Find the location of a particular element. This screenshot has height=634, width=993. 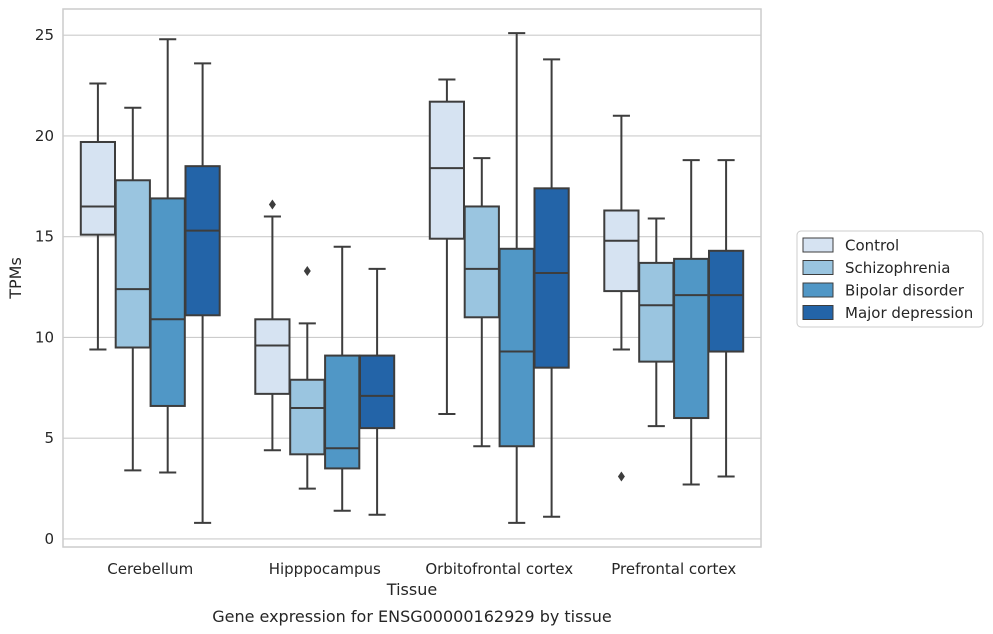

y-tick-labels: 0 5 10 15 20 25 is located at coordinates (44, 287).